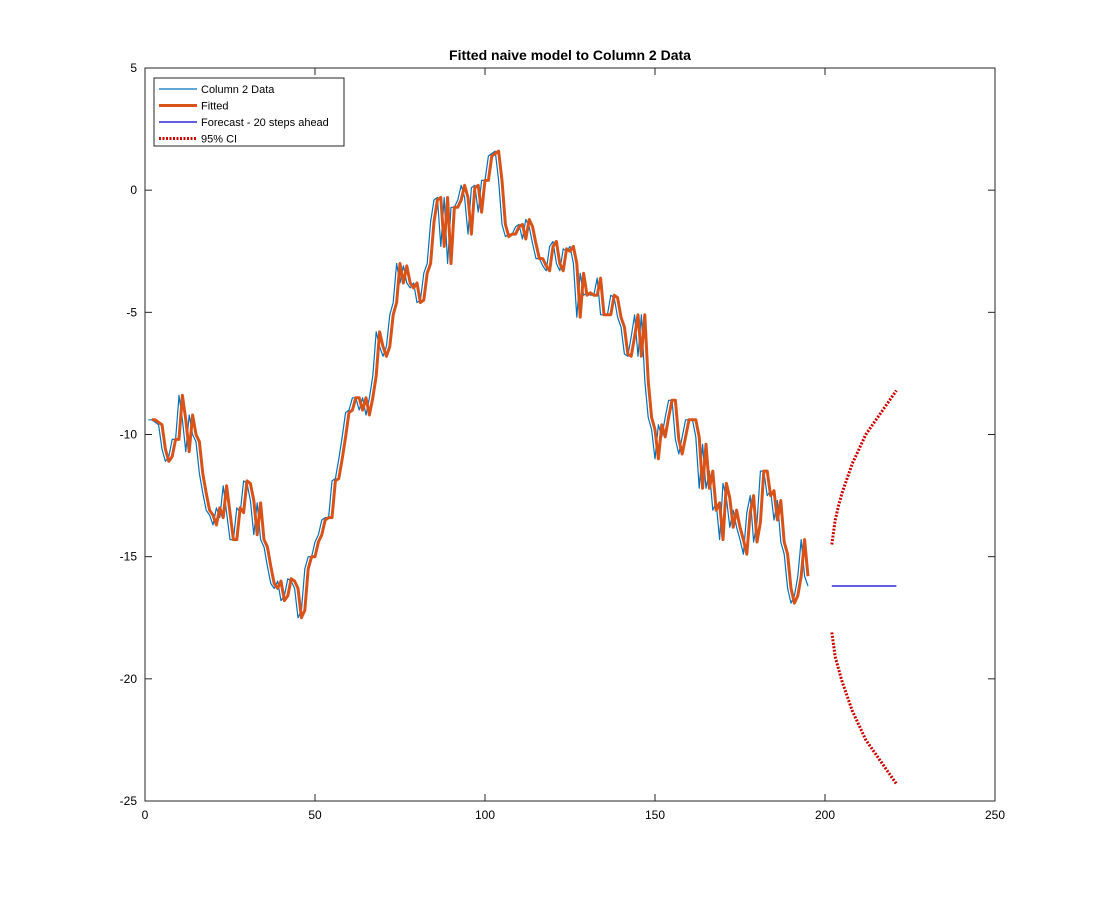 Image resolution: width=1100 pixels, height=905 pixels. What do you see at coordinates (133, 190) in the screenshot?
I see `y-tick-label: 0` at bounding box center [133, 190].